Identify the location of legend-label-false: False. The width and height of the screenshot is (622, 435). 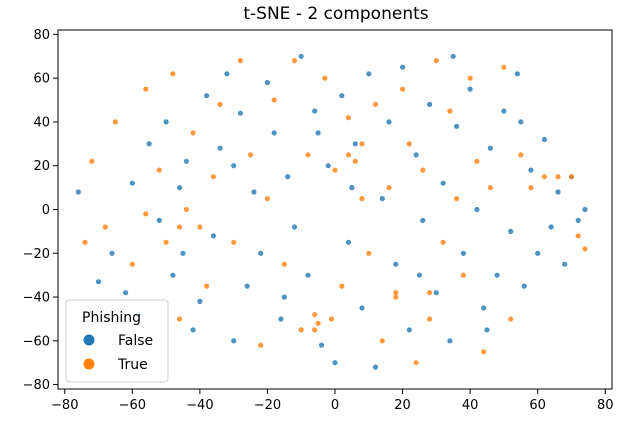
(135, 341).